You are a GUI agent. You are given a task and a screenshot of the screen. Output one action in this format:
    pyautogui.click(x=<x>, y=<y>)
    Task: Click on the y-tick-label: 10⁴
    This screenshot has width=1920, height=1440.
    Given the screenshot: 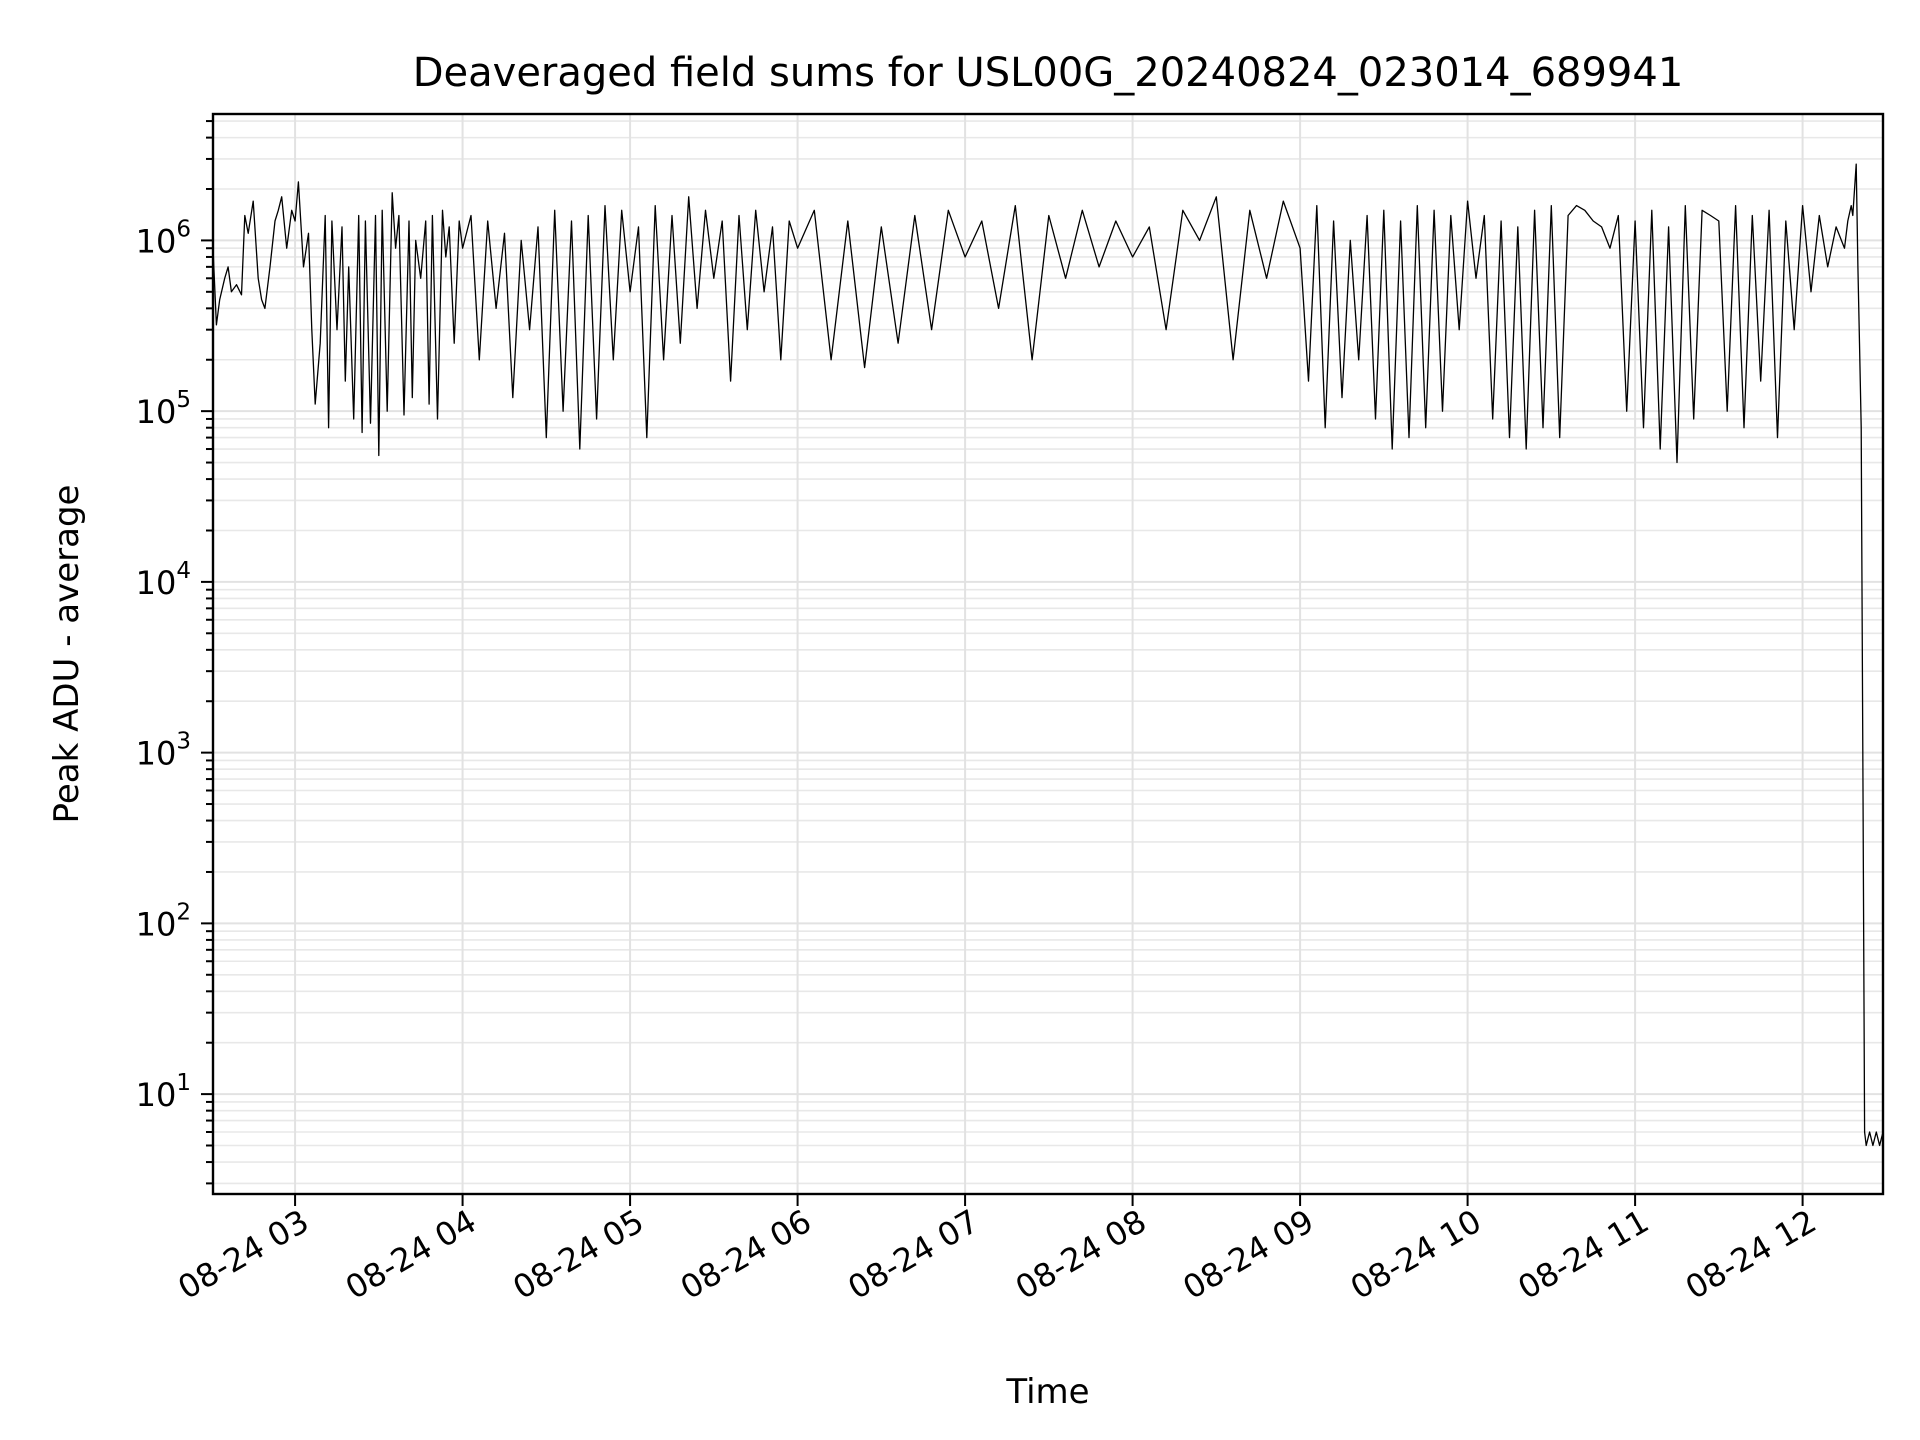 What is the action you would take?
    pyautogui.click(x=163, y=580)
    